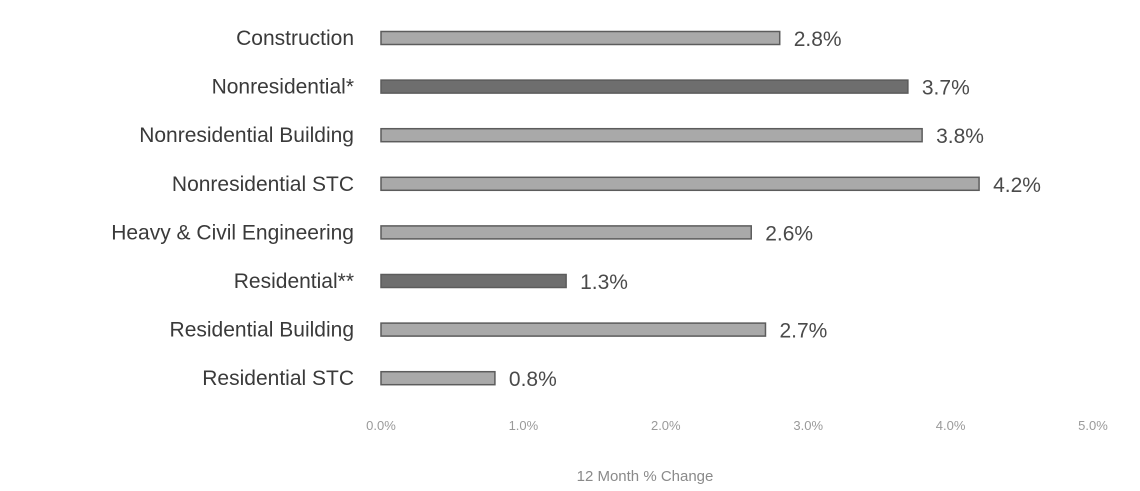  Describe the element at coordinates (295, 38) in the screenshot. I see `category-label: Construction` at that location.